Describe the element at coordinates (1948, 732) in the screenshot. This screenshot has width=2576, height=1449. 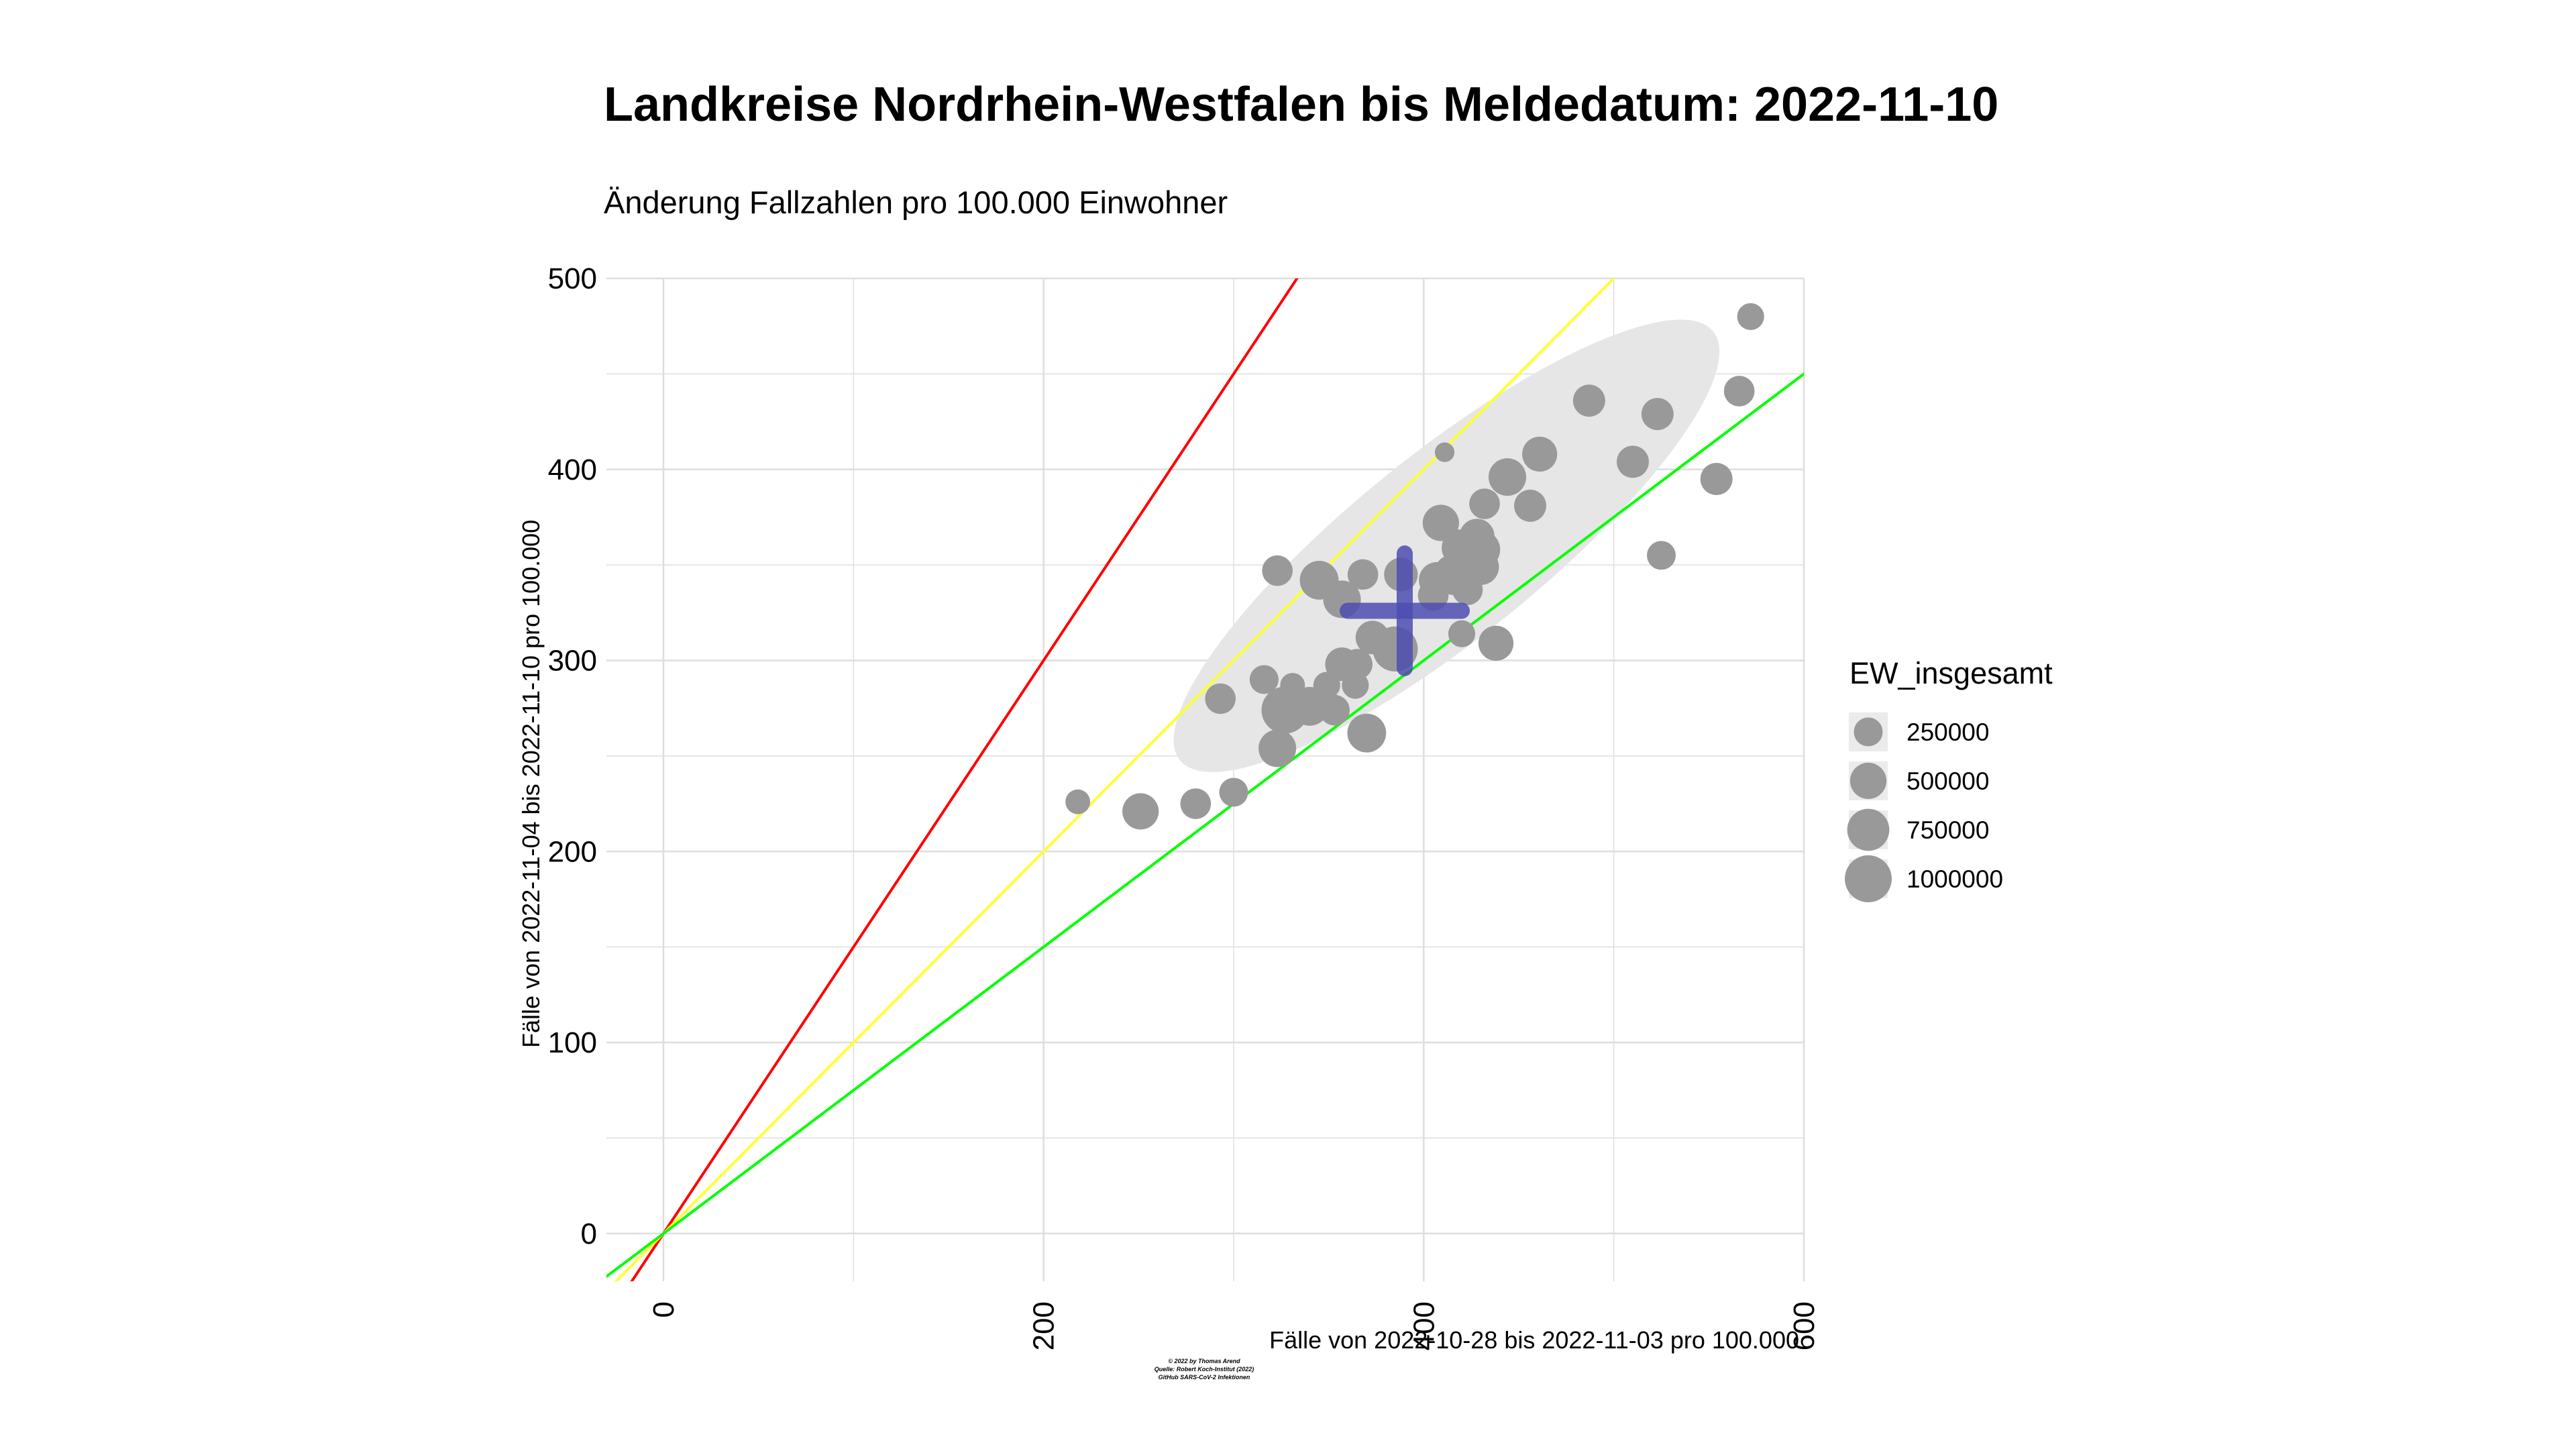
I see `legend-label: 250000` at that location.